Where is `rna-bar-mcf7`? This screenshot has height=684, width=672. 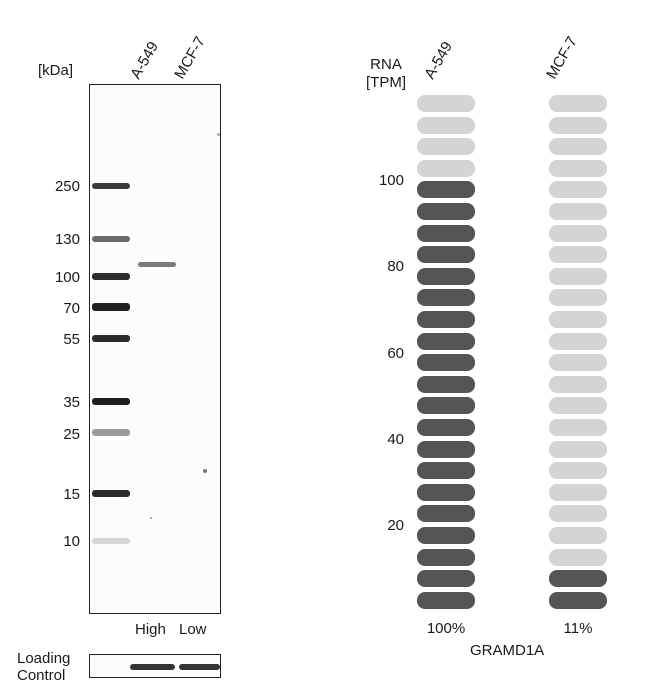 rna-bar-mcf7 is located at coordinates (578, 341).